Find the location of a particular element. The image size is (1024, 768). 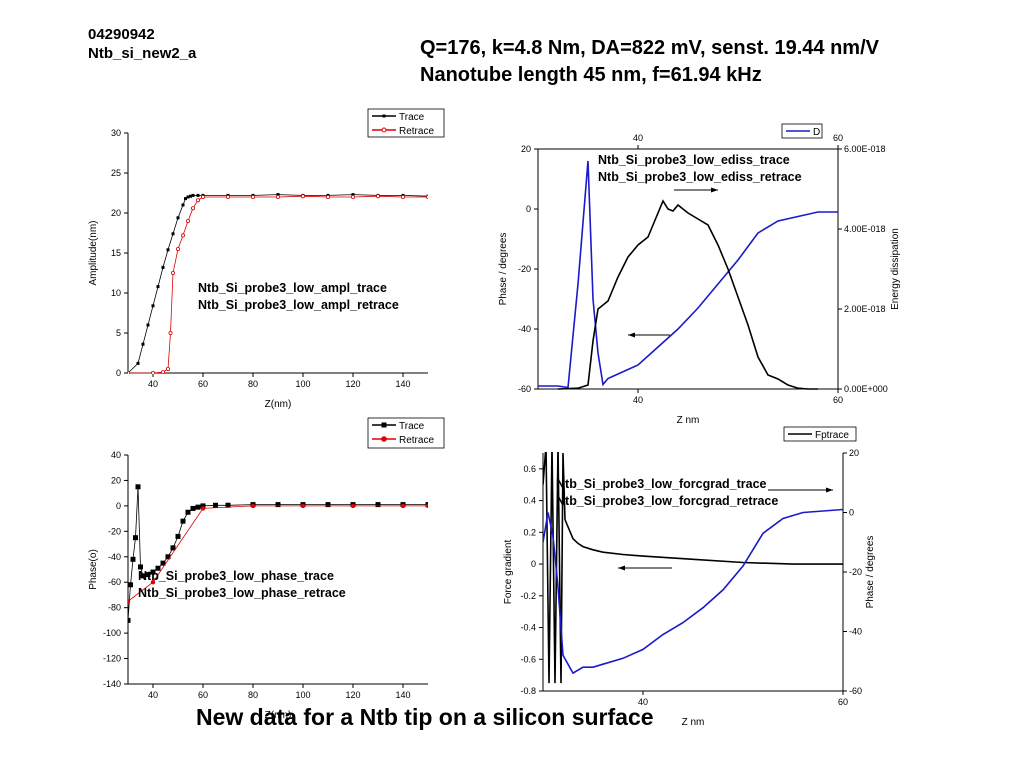

phase-y-tick-label: 40 is located at coordinates (116, 455).